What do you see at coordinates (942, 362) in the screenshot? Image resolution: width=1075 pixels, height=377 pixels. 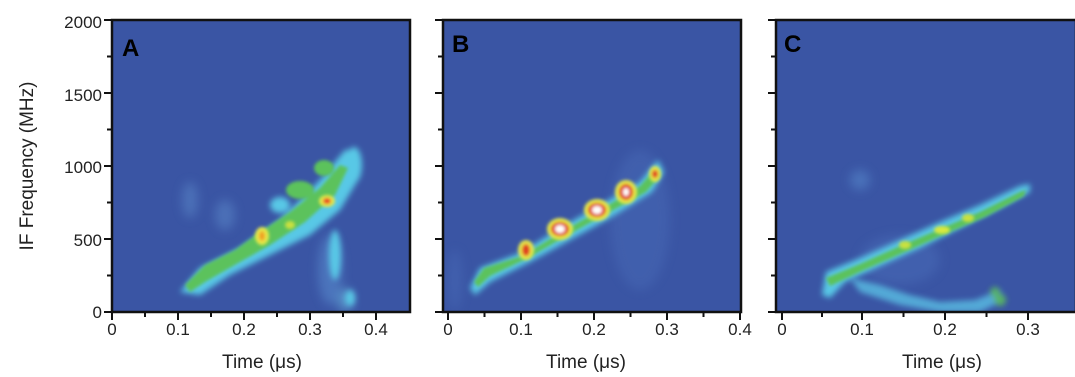 I see `panel-c-x-axis-title: Time (μs)` at bounding box center [942, 362].